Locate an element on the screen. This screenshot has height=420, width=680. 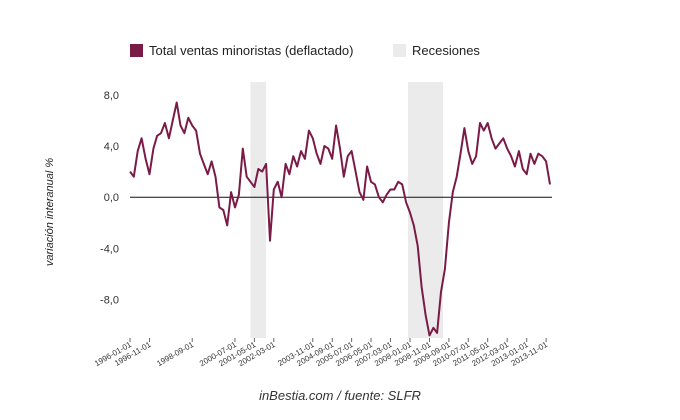
source-note: inBestia.com / fuente: SLFR is located at coordinates (340, 395).